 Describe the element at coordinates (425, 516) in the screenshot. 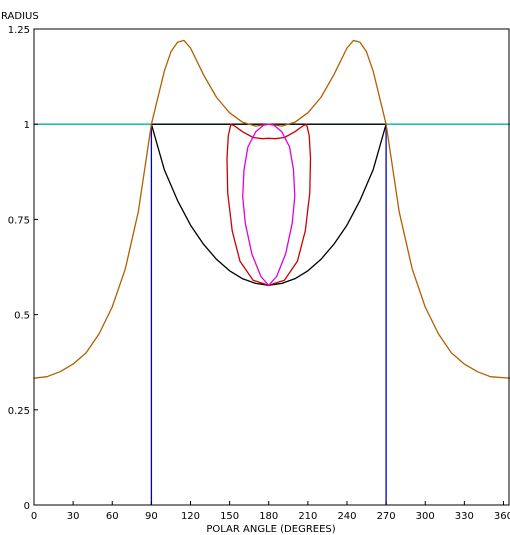

I see `x-tick-label: 300` at that location.